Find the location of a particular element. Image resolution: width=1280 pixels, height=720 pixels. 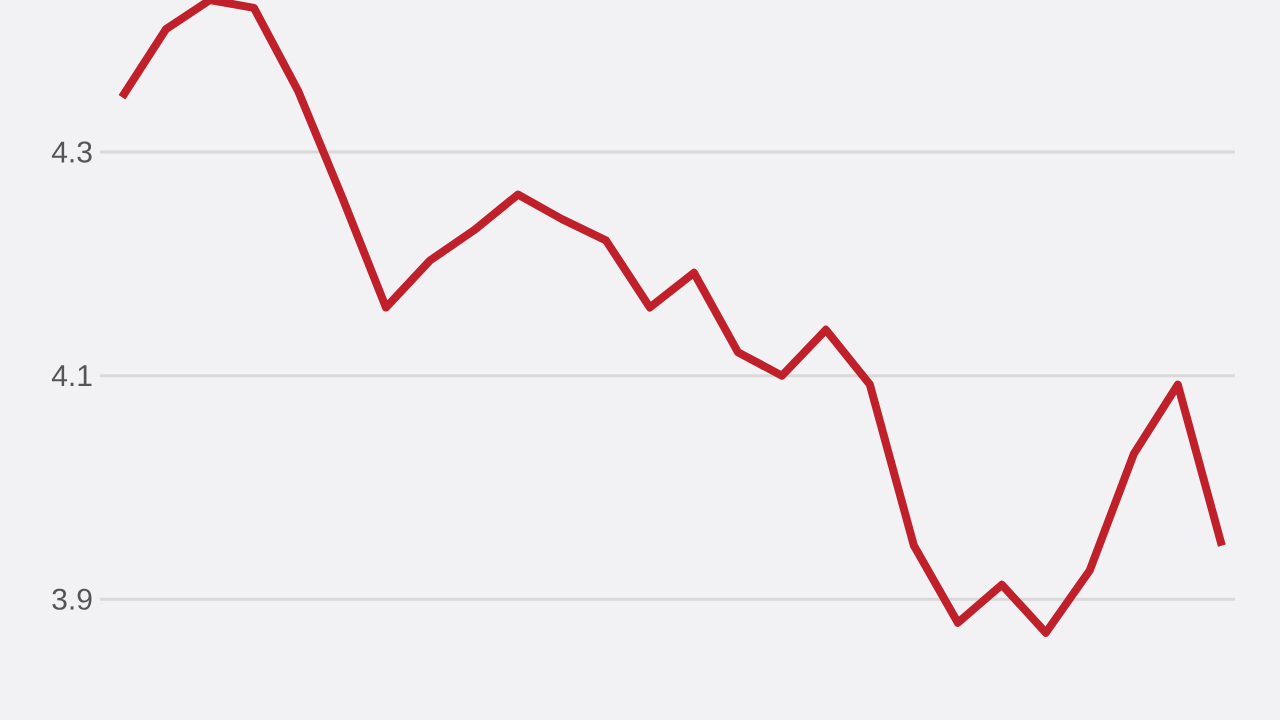

y-tick-label: 4.3 is located at coordinates (71, 152).